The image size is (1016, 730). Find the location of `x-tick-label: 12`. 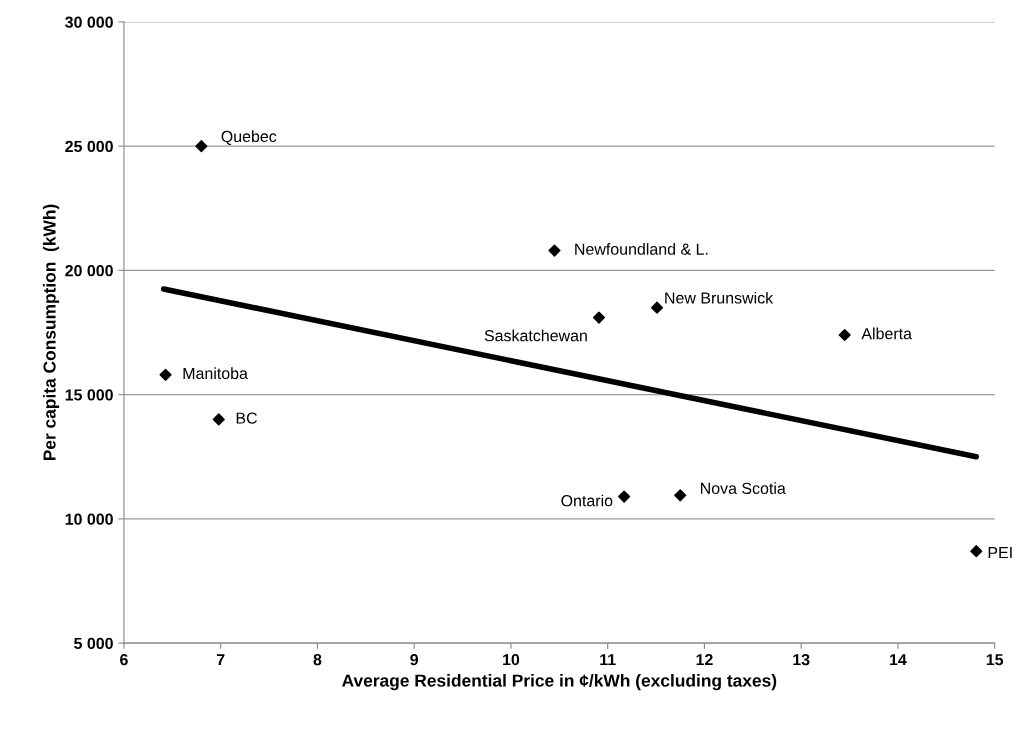

x-tick-label: 12 is located at coordinates (704, 659).